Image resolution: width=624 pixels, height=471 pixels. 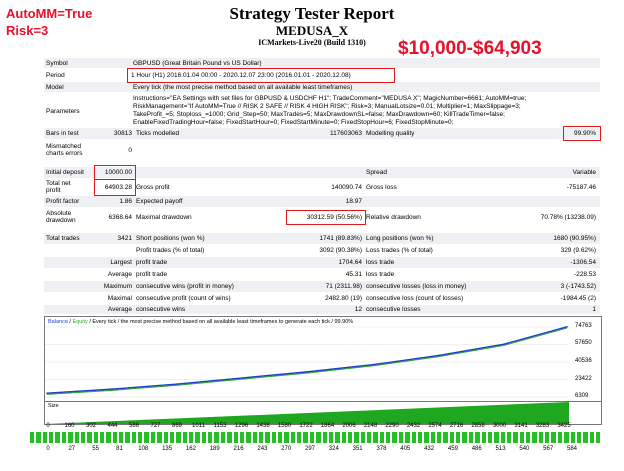 I want to click on average-profit-label: profit trade, so click(x=152, y=274).